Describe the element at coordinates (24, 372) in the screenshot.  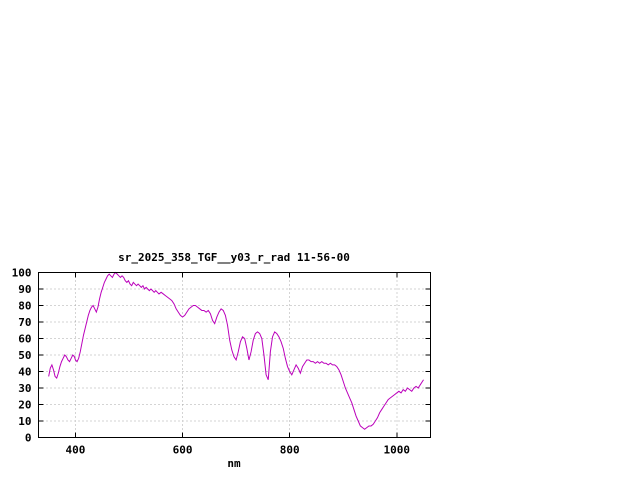
I see `y-tick-label: 40` at that location.